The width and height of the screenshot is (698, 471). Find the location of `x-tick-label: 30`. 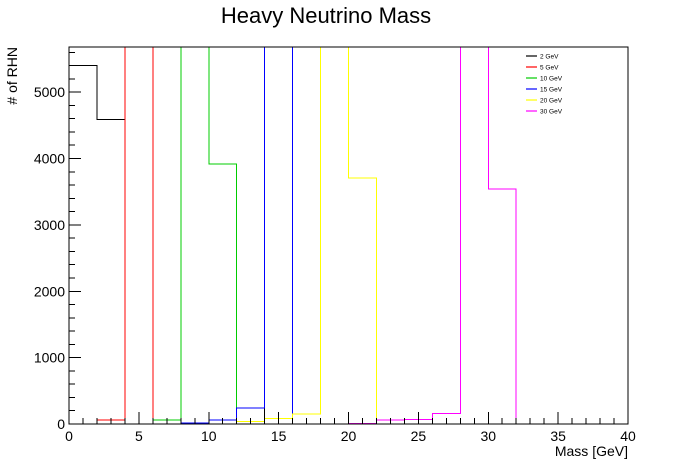

x-tick-label: 30 is located at coordinates (488, 436).